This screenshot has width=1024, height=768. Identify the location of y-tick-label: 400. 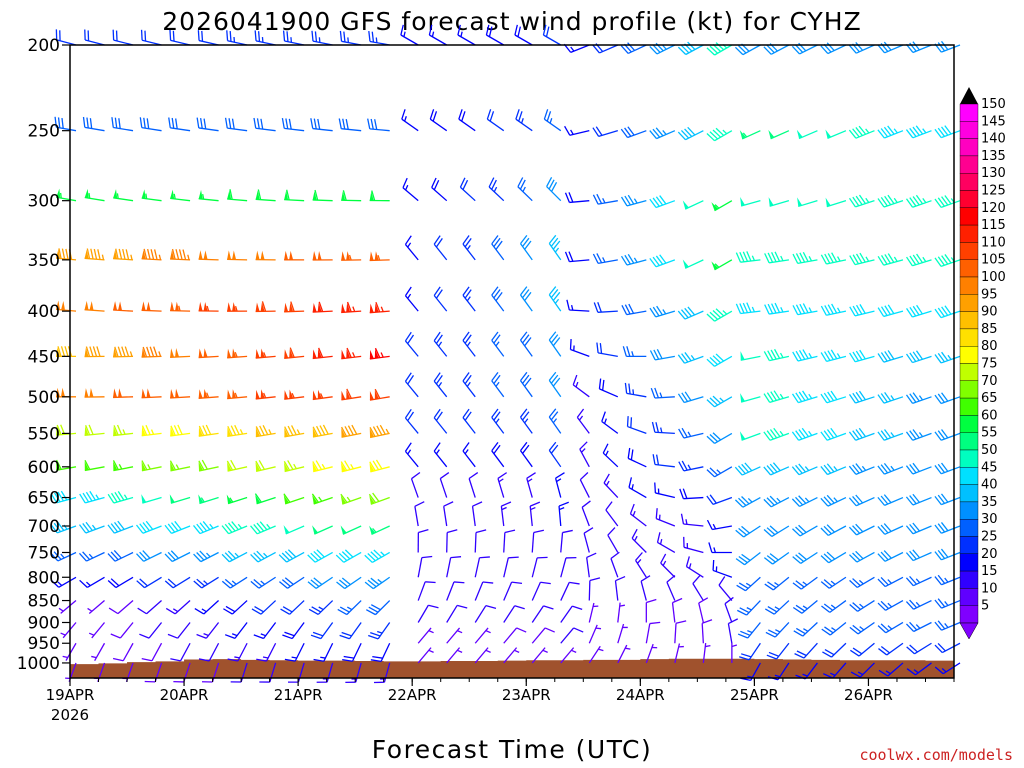
(44, 312).